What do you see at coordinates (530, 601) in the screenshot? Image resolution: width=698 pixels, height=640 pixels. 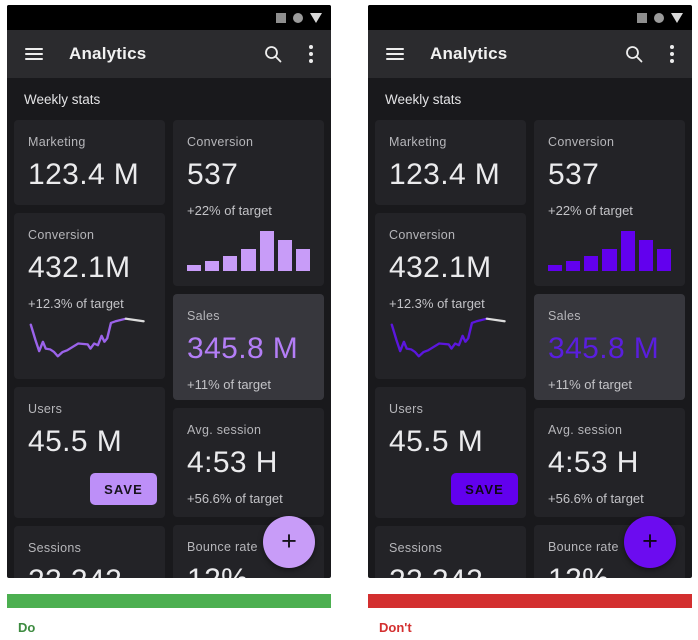 I see `dont-divider-bar` at bounding box center [530, 601].